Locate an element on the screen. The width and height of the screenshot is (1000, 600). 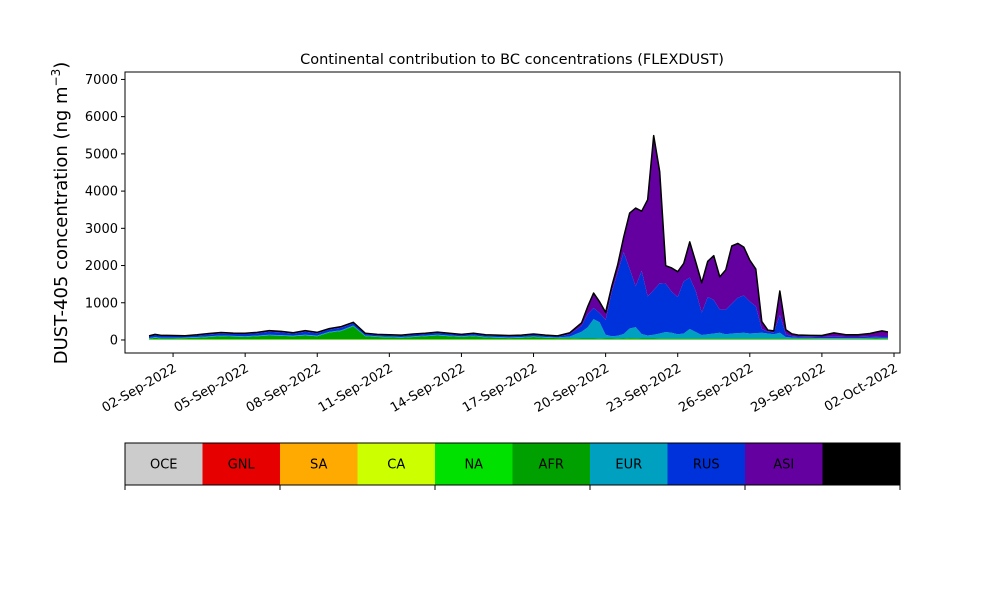
legend-label-oce: OCE is located at coordinates (164, 465).